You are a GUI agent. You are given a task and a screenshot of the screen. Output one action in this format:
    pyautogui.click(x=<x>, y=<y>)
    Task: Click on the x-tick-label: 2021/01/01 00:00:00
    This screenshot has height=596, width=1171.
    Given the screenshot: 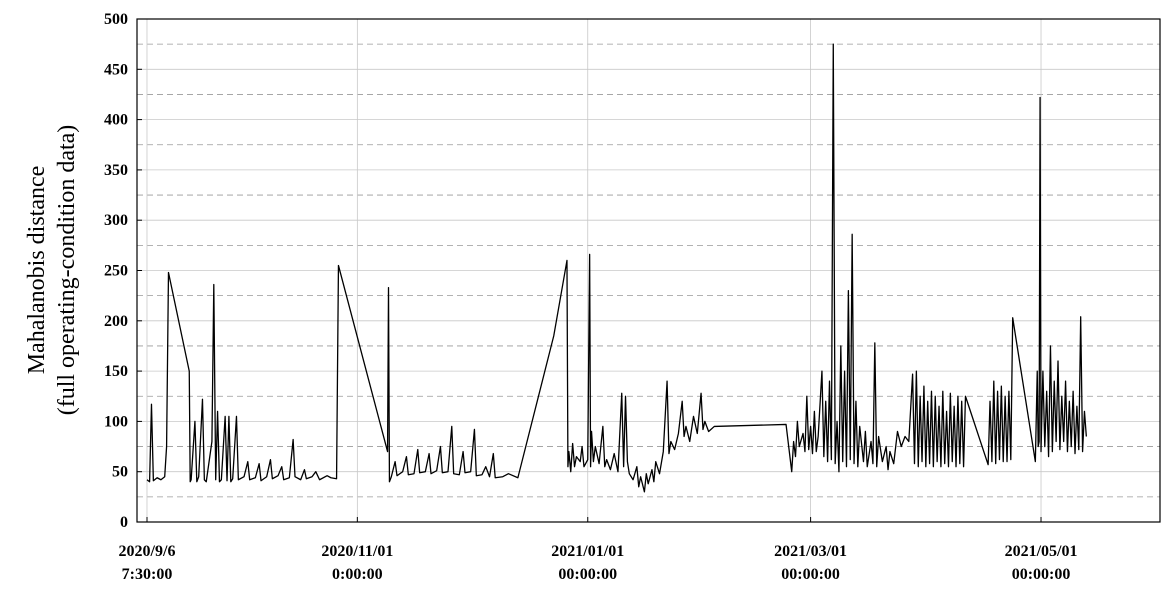 What is the action you would take?
    pyautogui.click(x=587, y=563)
    